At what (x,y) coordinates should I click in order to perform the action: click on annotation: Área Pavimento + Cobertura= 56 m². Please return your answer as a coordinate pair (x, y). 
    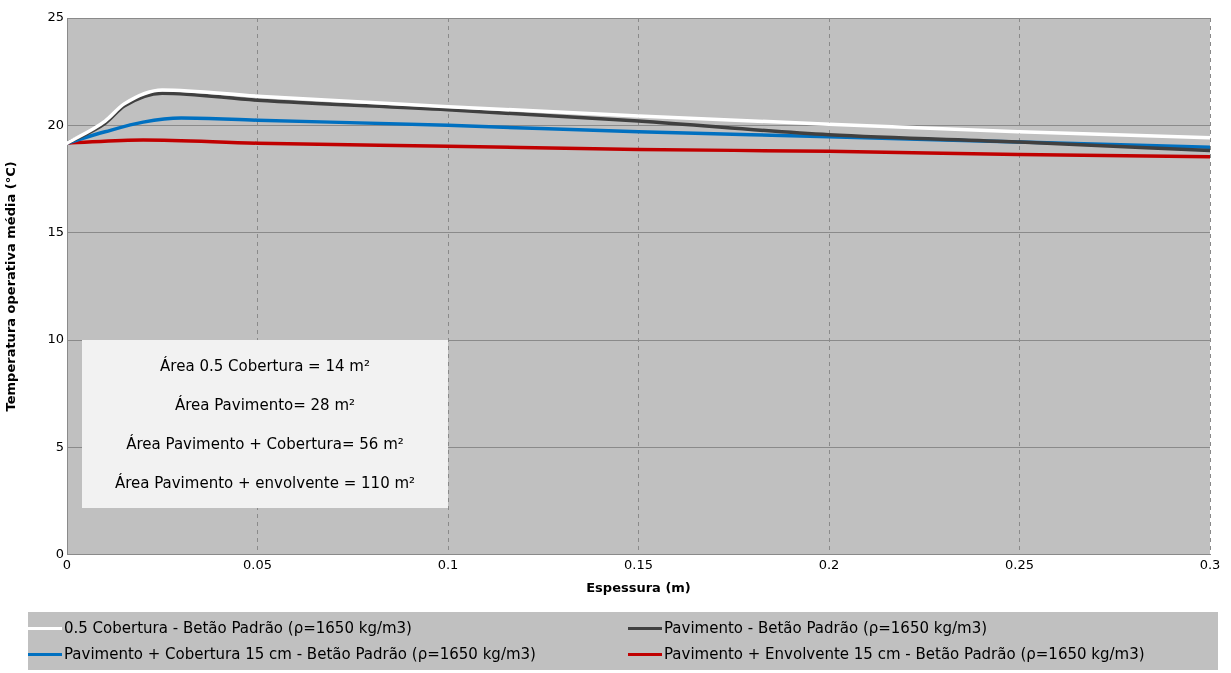
    Looking at the image, I should click on (265, 443).